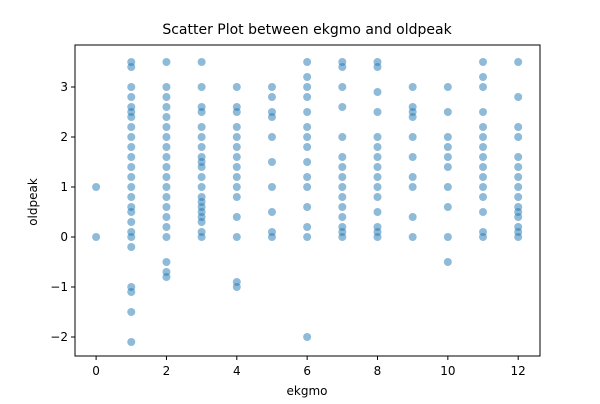 The image size is (600, 404). What do you see at coordinates (96, 371) in the screenshot?
I see `x-tick-label: 0` at bounding box center [96, 371].